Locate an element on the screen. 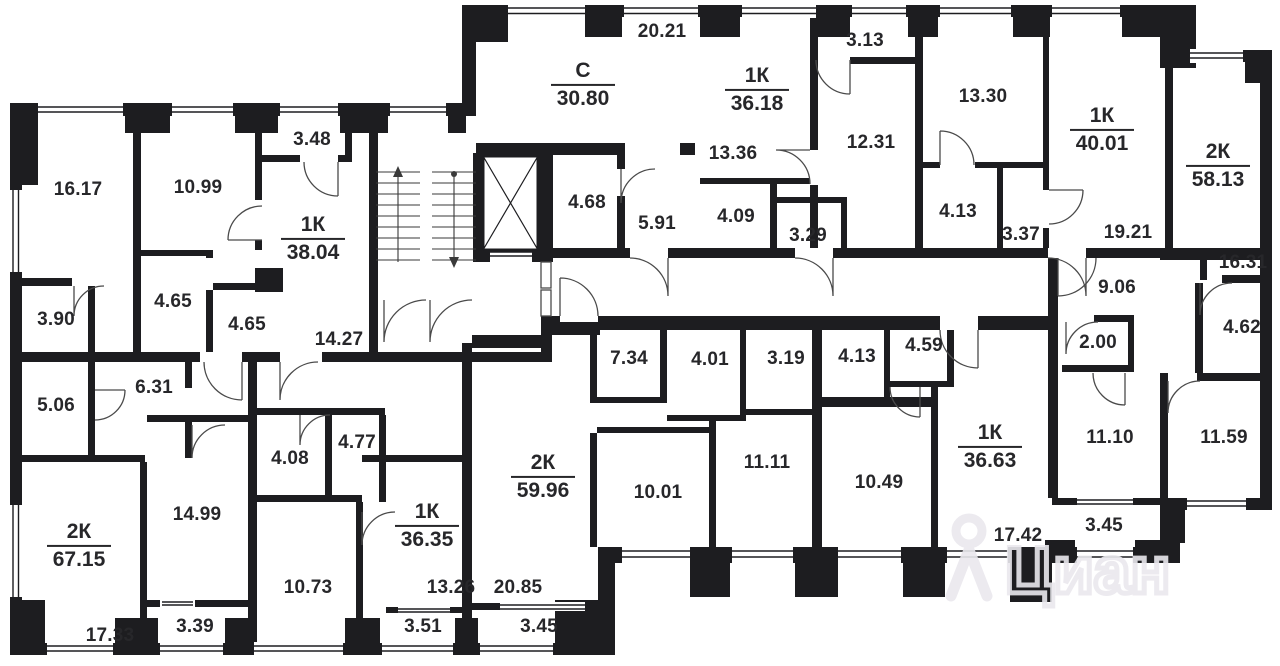  room-area-label: 17.42 is located at coordinates (1018, 535).